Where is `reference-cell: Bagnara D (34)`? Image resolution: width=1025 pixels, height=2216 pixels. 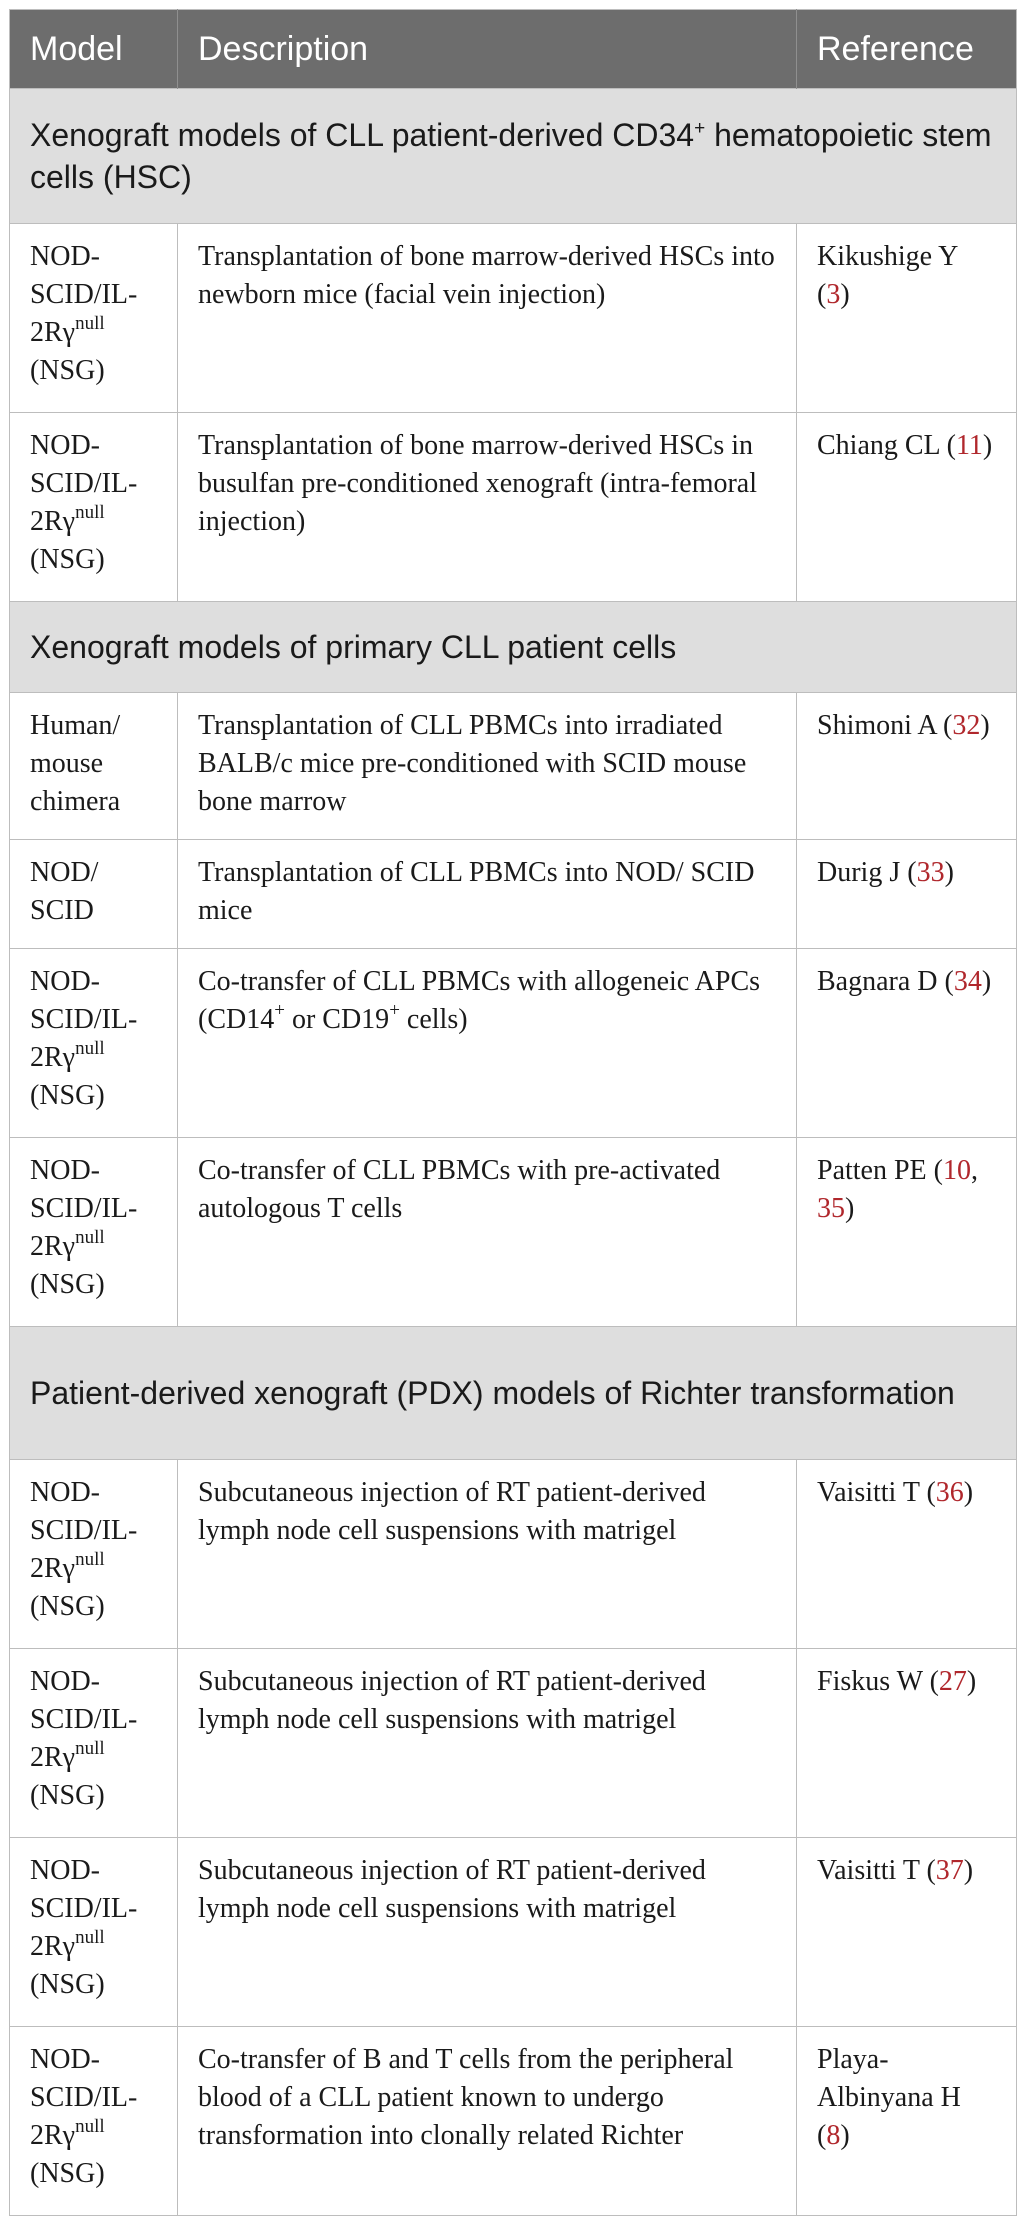
reference-cell: Bagnara D (34) is located at coordinates (906, 1043).